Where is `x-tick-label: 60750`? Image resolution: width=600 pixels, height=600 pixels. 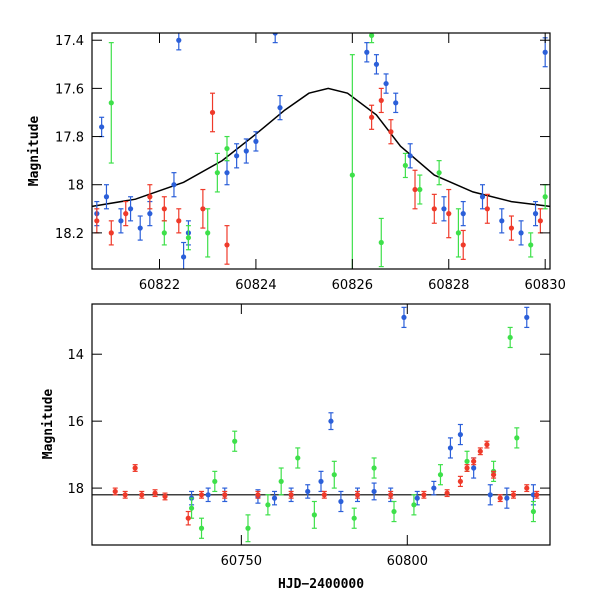
x-tick-label: 60750 is located at coordinates (241, 561).